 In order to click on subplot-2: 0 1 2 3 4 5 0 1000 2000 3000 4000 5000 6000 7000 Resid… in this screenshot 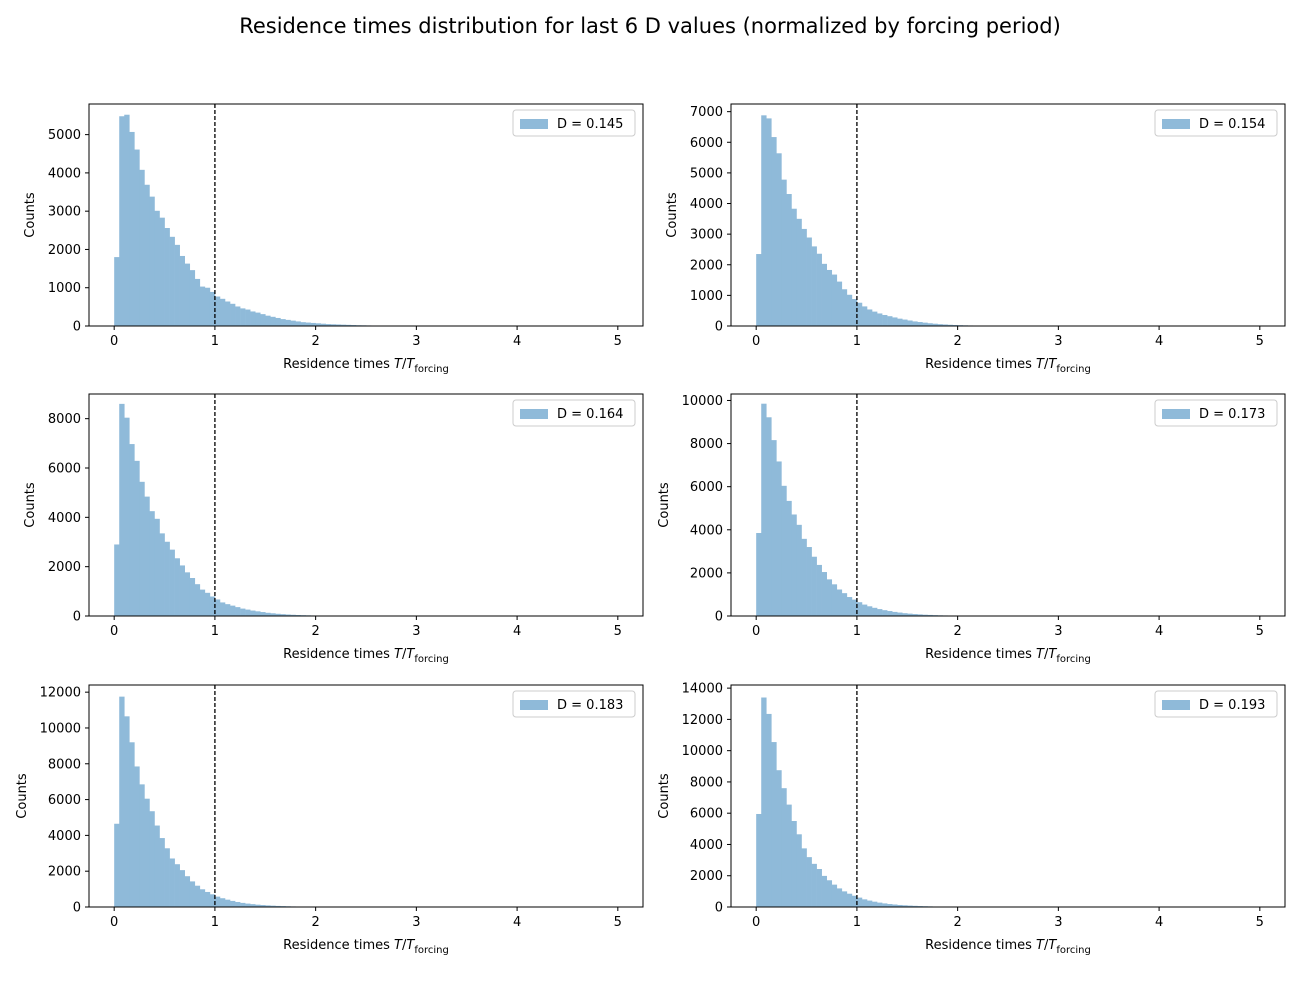, I will do `click(975, 239)`.